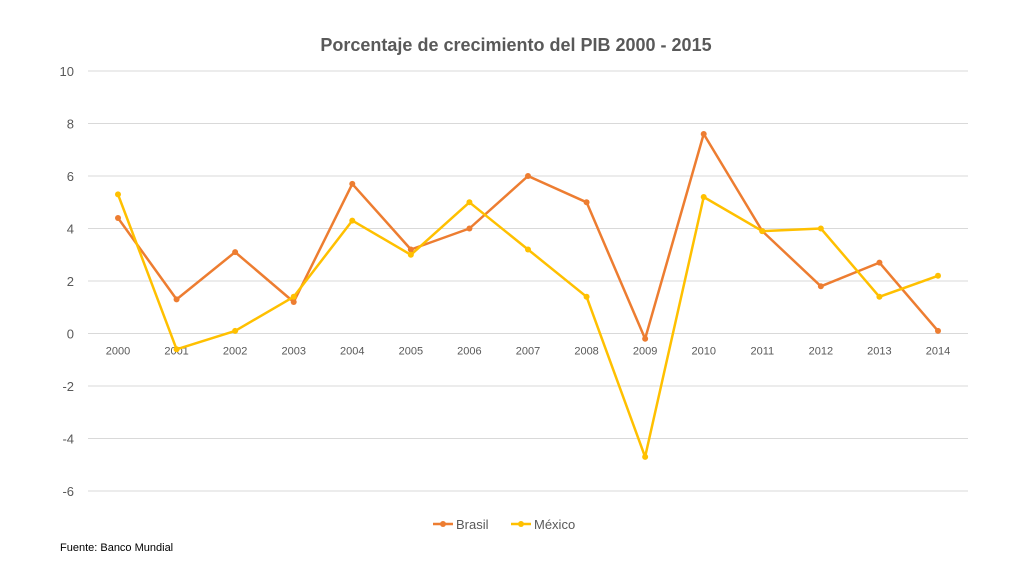 This screenshot has height=576, width=1024. I want to click on legend-item: México, so click(543, 524).